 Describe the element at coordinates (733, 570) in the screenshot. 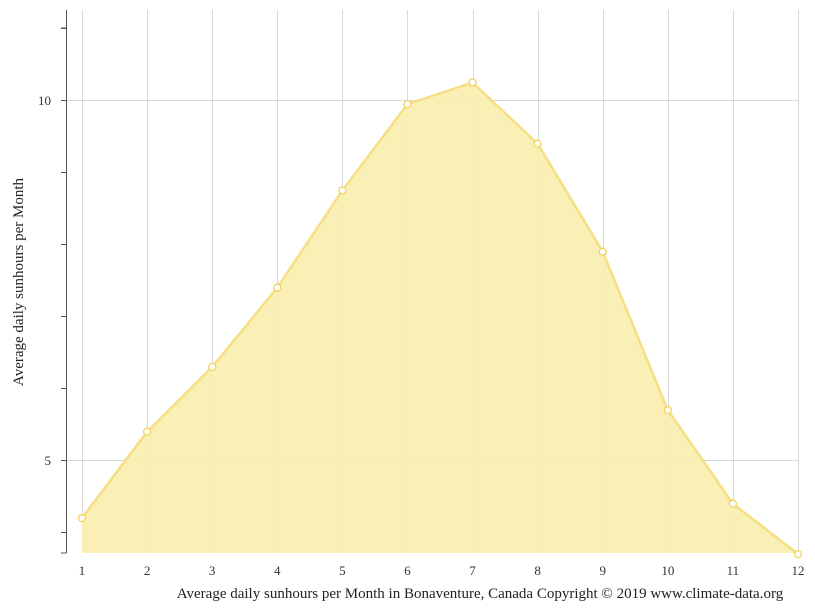

I see `x-tick-label: 11` at that location.